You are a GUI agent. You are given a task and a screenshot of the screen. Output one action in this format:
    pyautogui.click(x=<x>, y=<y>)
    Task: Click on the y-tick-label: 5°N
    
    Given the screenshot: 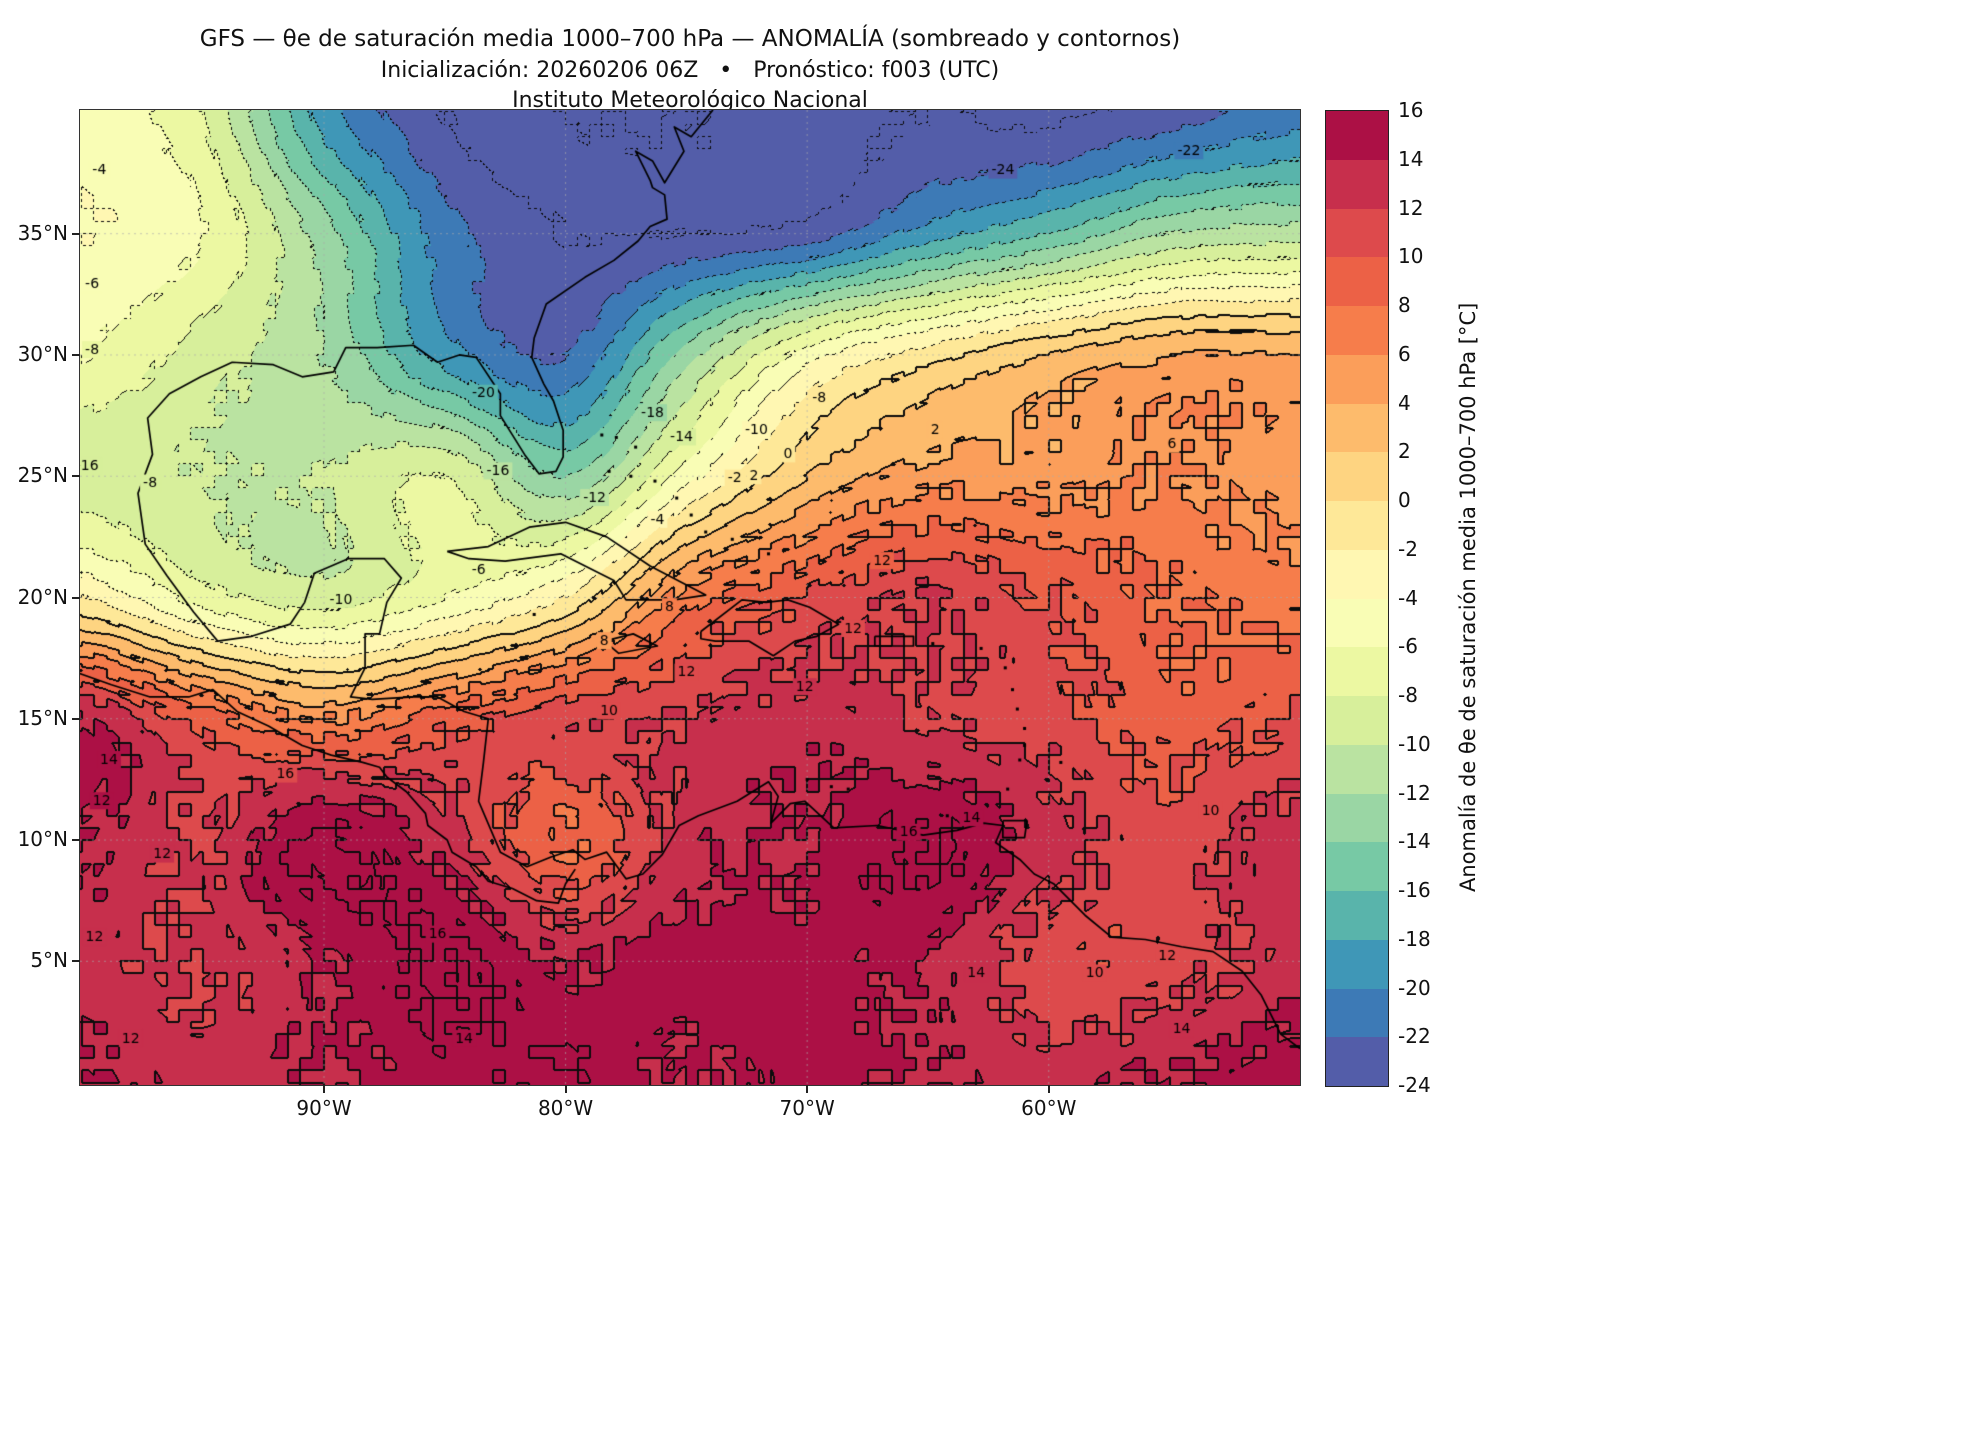 What is the action you would take?
    pyautogui.click(x=49, y=960)
    